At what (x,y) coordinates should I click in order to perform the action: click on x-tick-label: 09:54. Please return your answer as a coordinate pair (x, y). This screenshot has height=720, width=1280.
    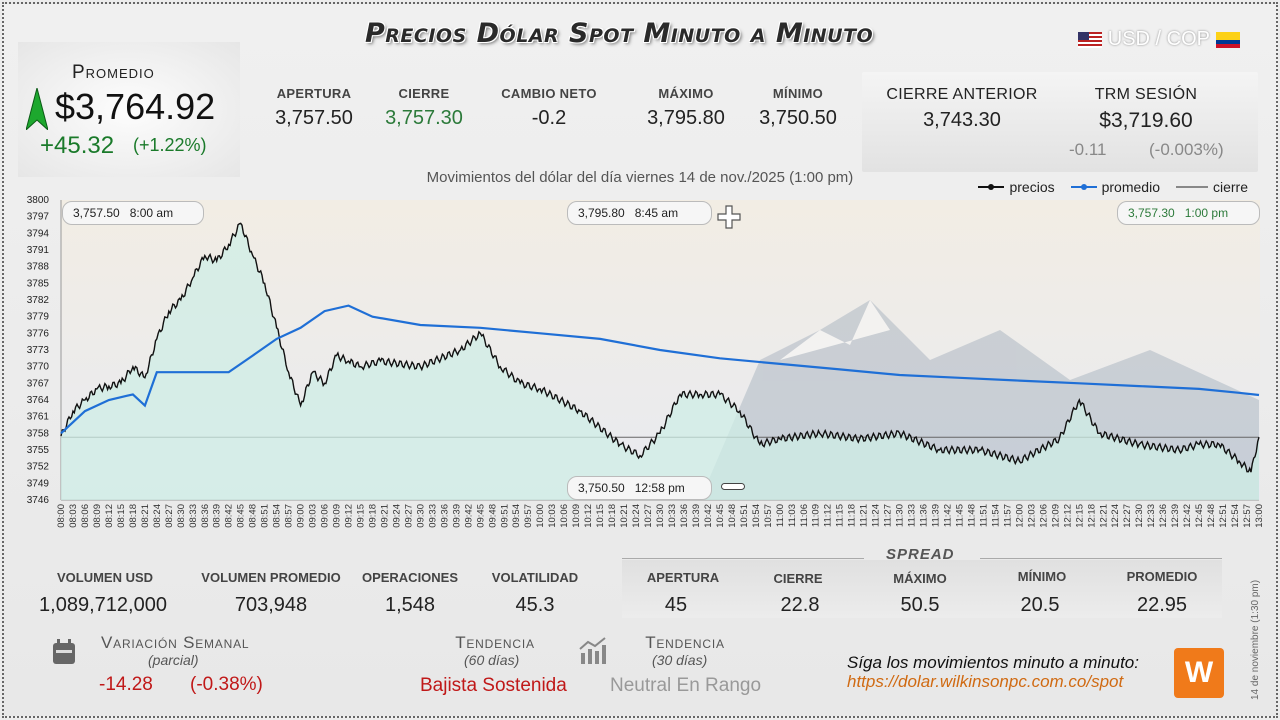
    Looking at the image, I should click on (516, 516).